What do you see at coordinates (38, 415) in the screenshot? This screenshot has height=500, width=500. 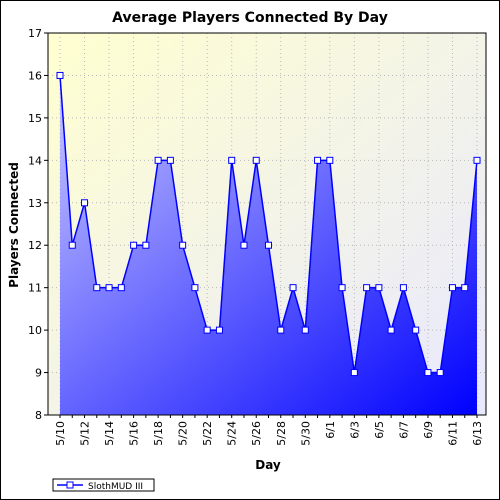 I see `y-tick-label: 8` at bounding box center [38, 415].